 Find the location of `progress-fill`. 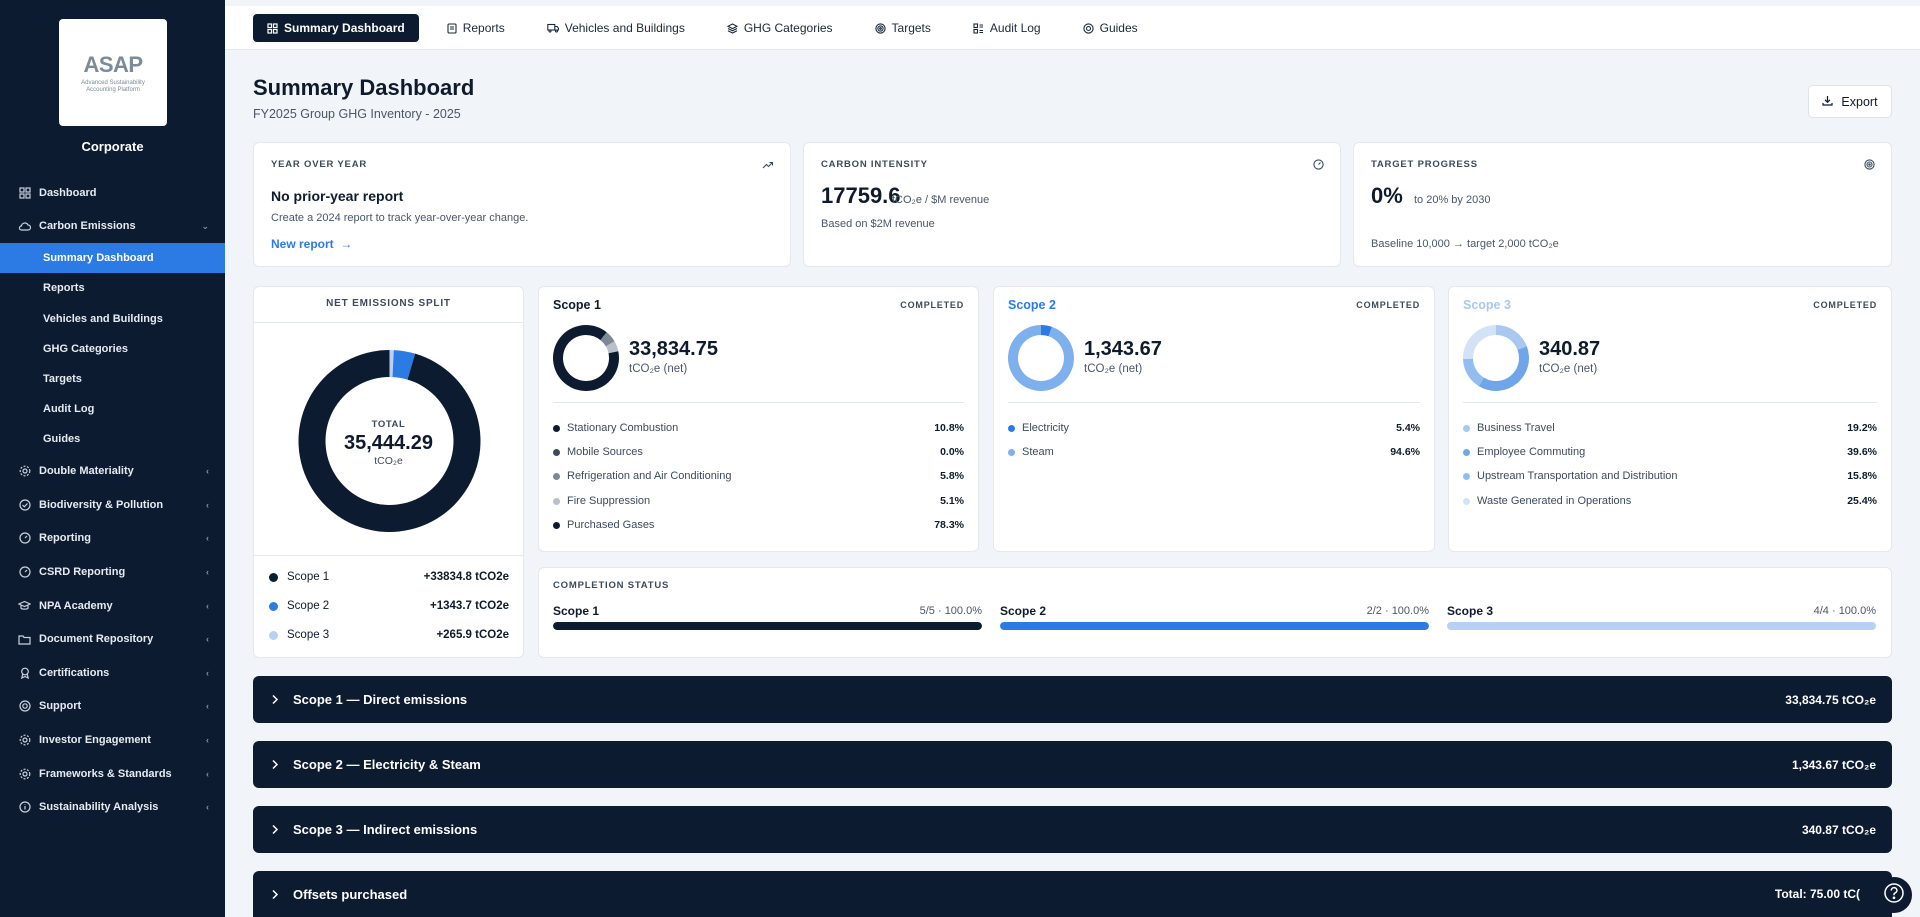

progress-fill is located at coordinates (767, 626).